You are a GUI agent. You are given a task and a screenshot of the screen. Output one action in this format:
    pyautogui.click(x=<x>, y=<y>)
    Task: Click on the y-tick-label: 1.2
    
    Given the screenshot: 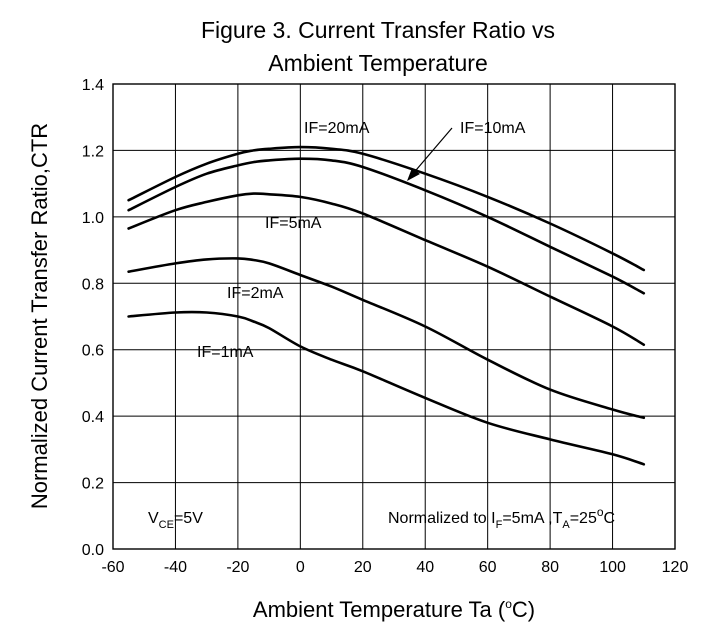 What is the action you would take?
    pyautogui.click(x=93, y=151)
    